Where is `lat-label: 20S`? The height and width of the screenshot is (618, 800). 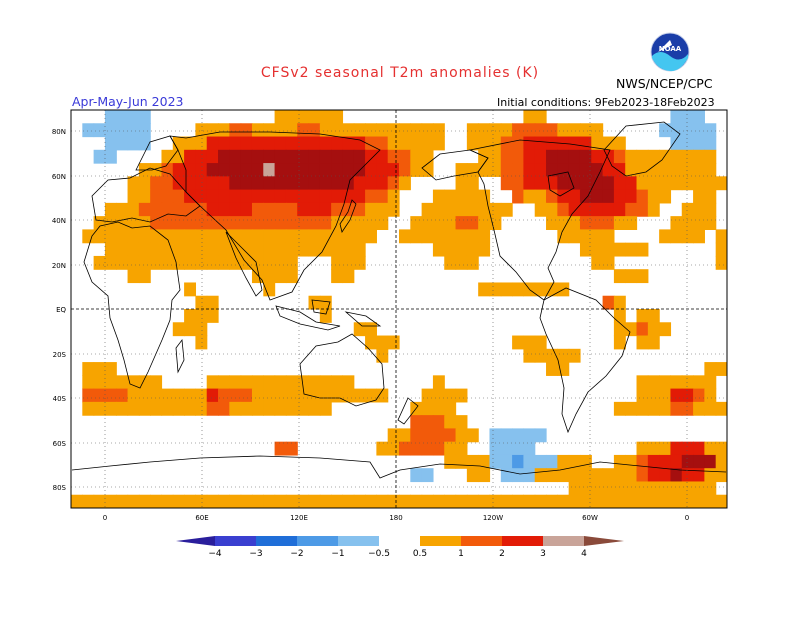
lat-label: 20S is located at coordinates (60, 355).